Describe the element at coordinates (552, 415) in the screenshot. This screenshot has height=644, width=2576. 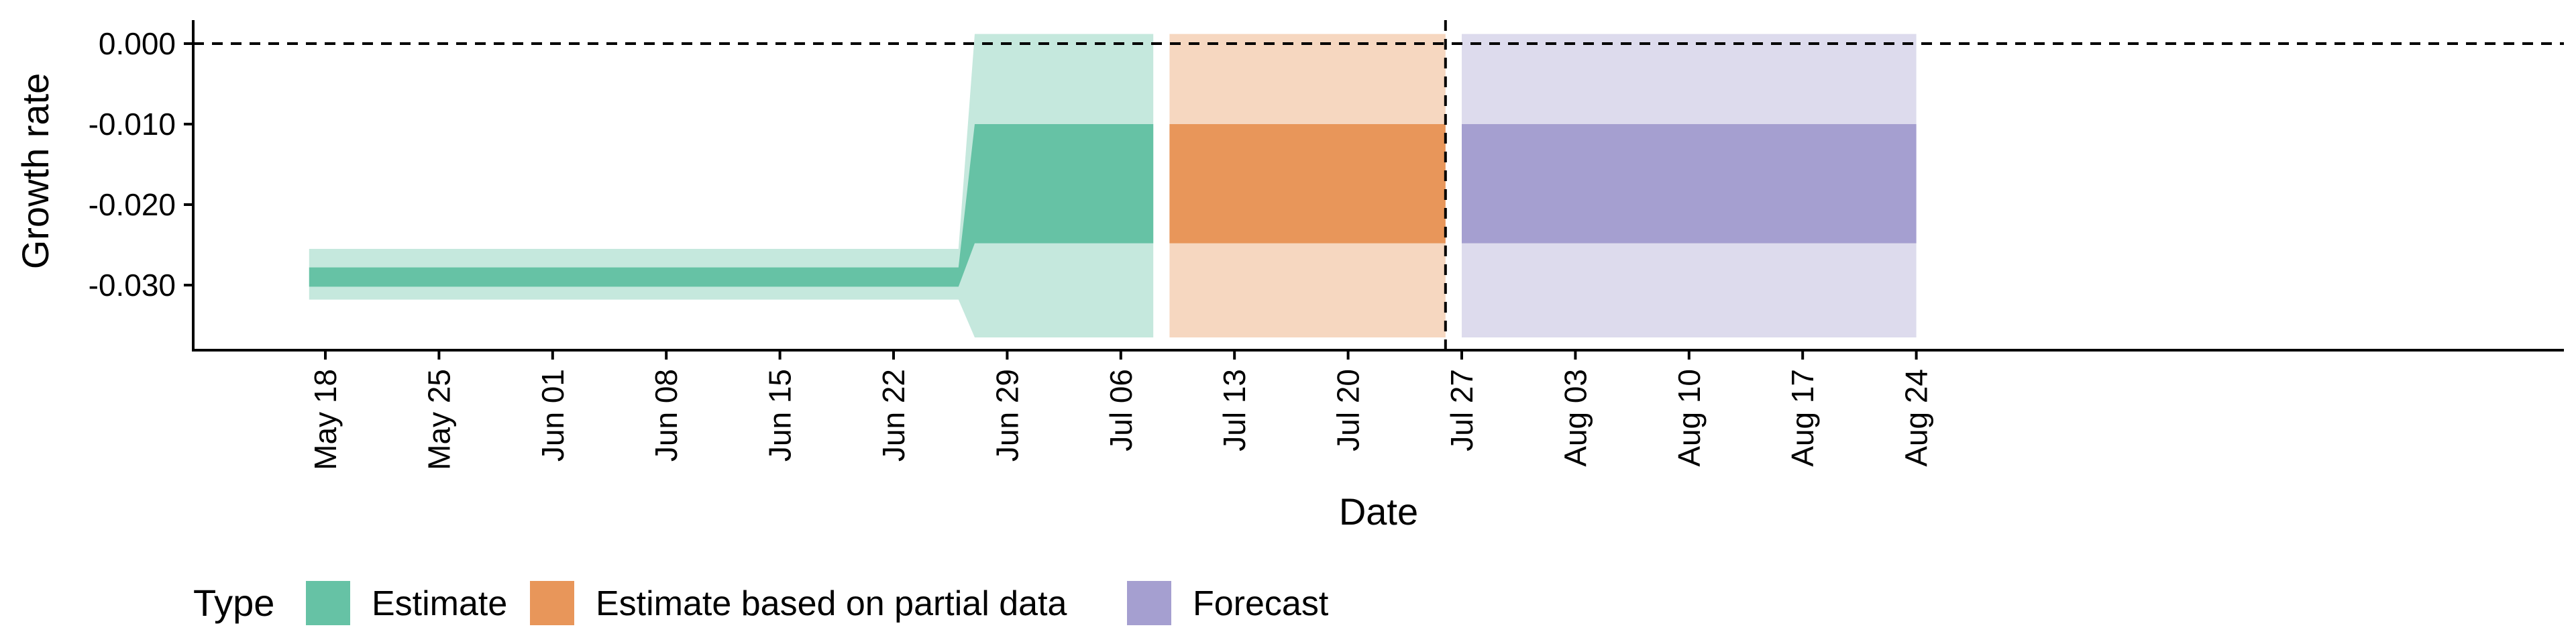
I see `x-tick-label: Jun 01` at that location.